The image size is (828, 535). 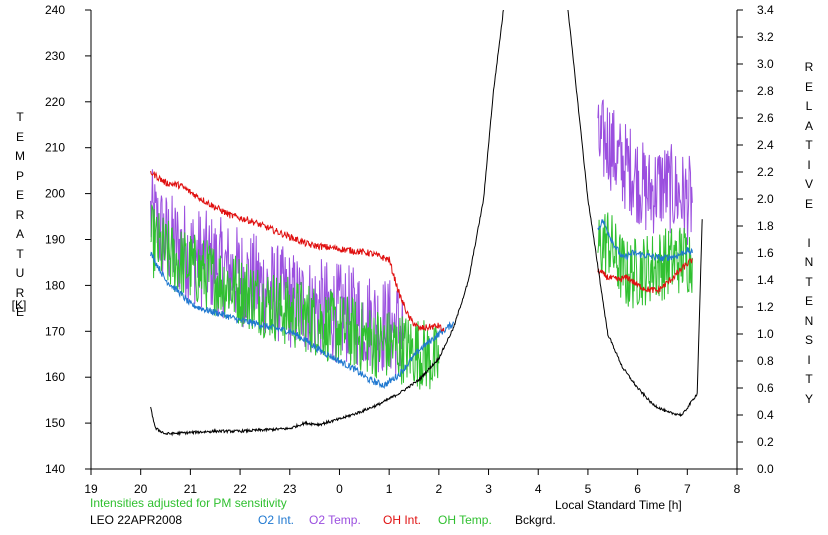 I want to click on y-right-tick-label: 2.0, so click(x=765, y=199).